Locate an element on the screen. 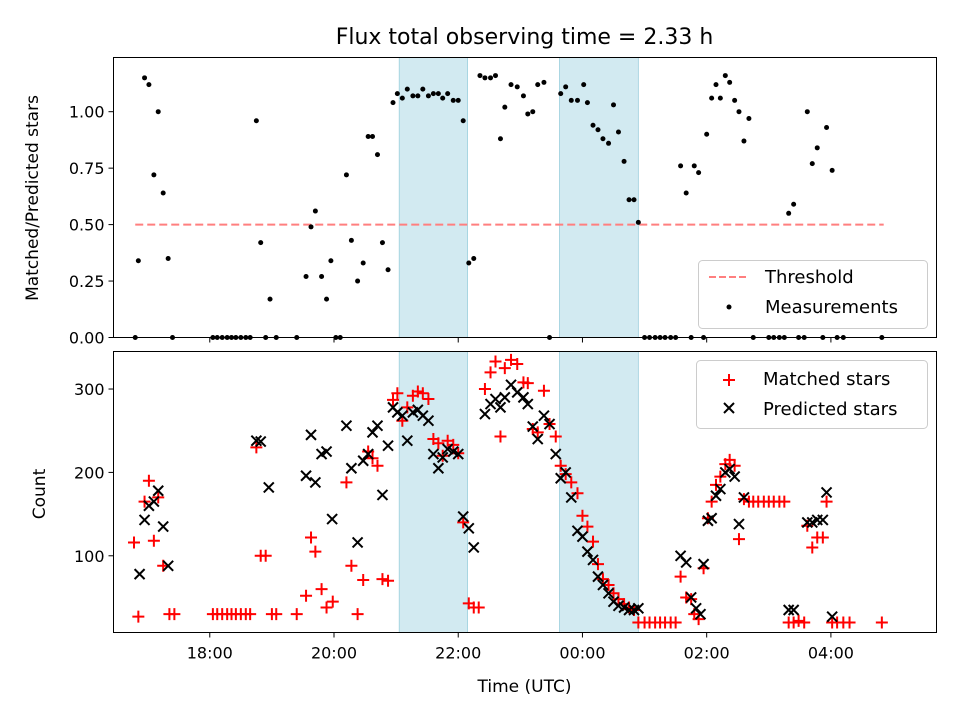 This screenshot has height=720, width=960. bottom-y-axis-label: Count is located at coordinates (40, 493).